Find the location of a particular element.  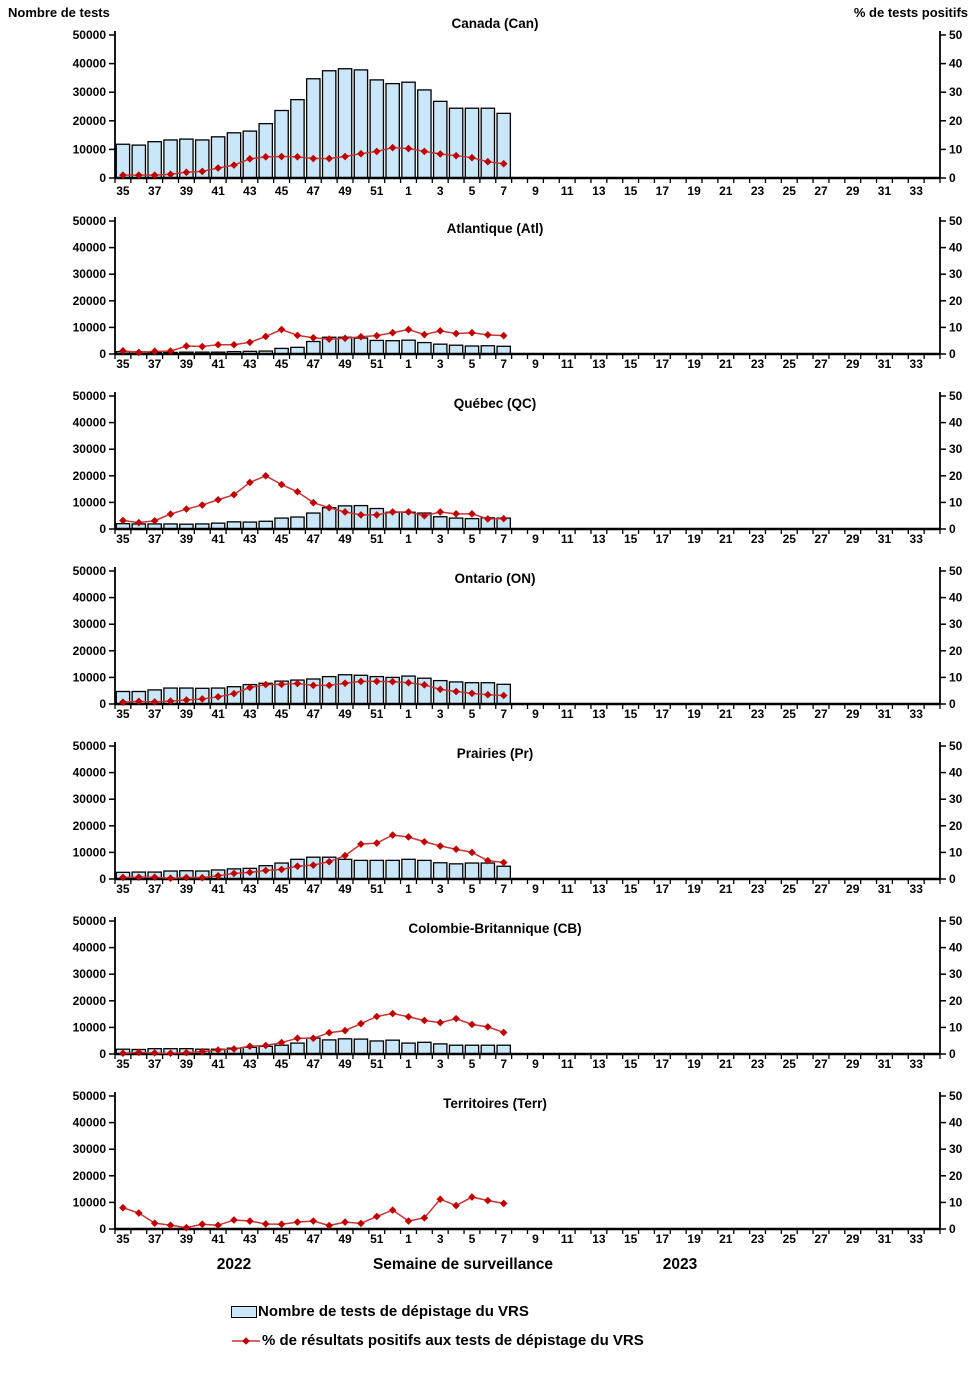

right-axis-tick-label: 40 is located at coordinates (956, 948).